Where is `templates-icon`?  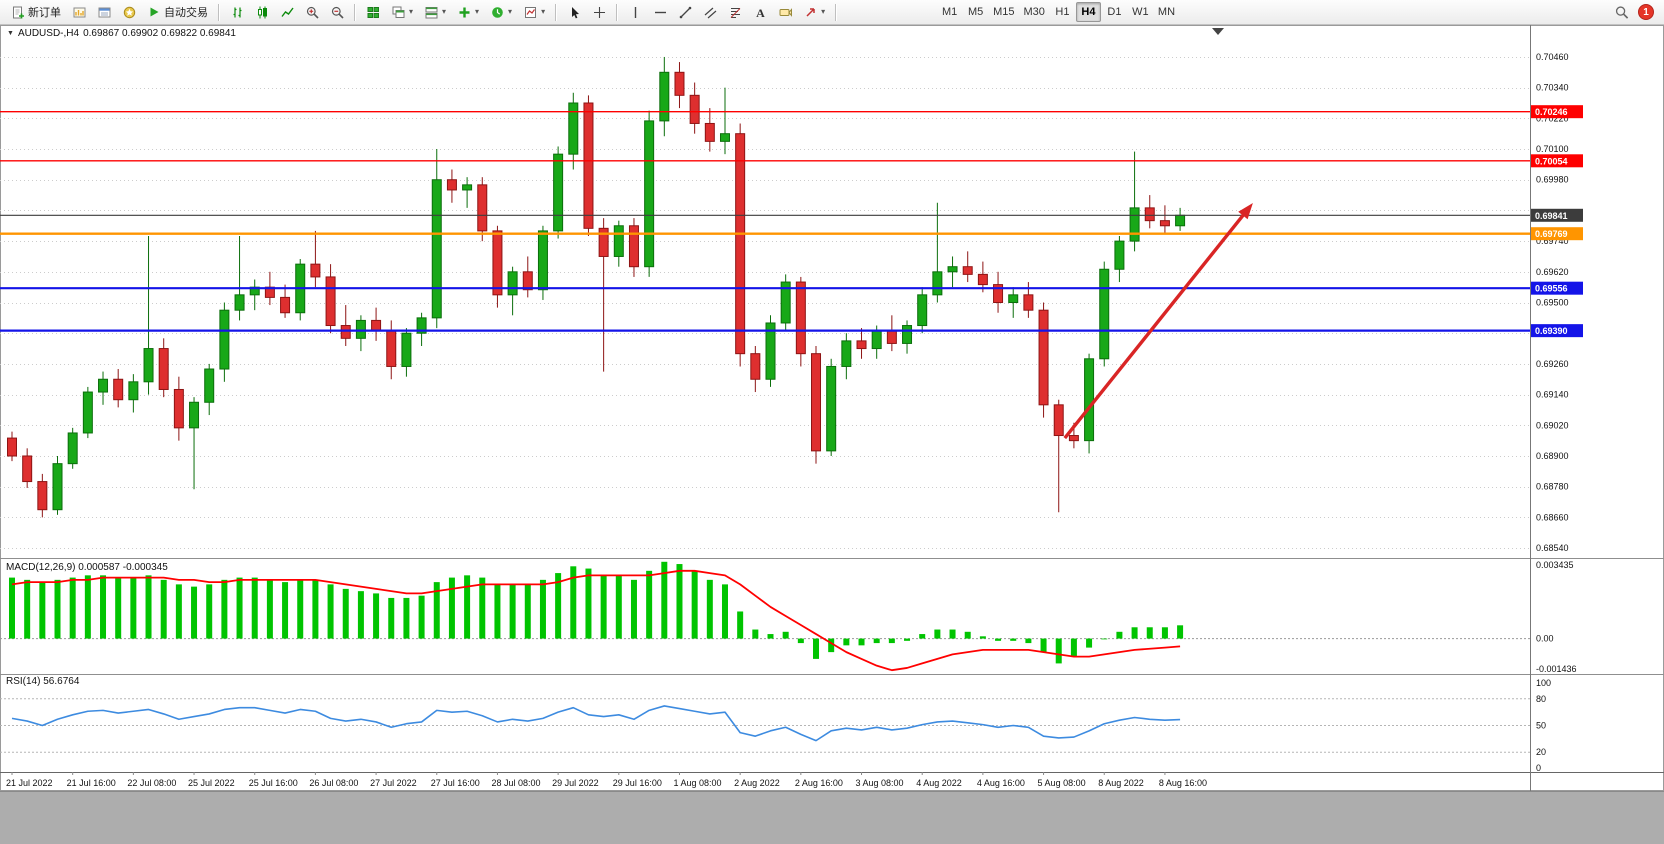
templates-icon is located at coordinates (530, 12).